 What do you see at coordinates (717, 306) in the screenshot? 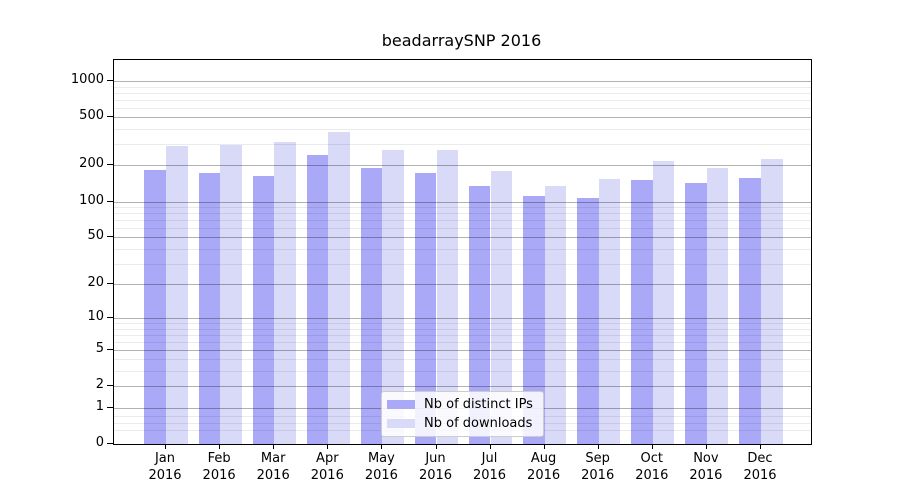
I see `bar-nb-of-downloads-nov` at bounding box center [717, 306].